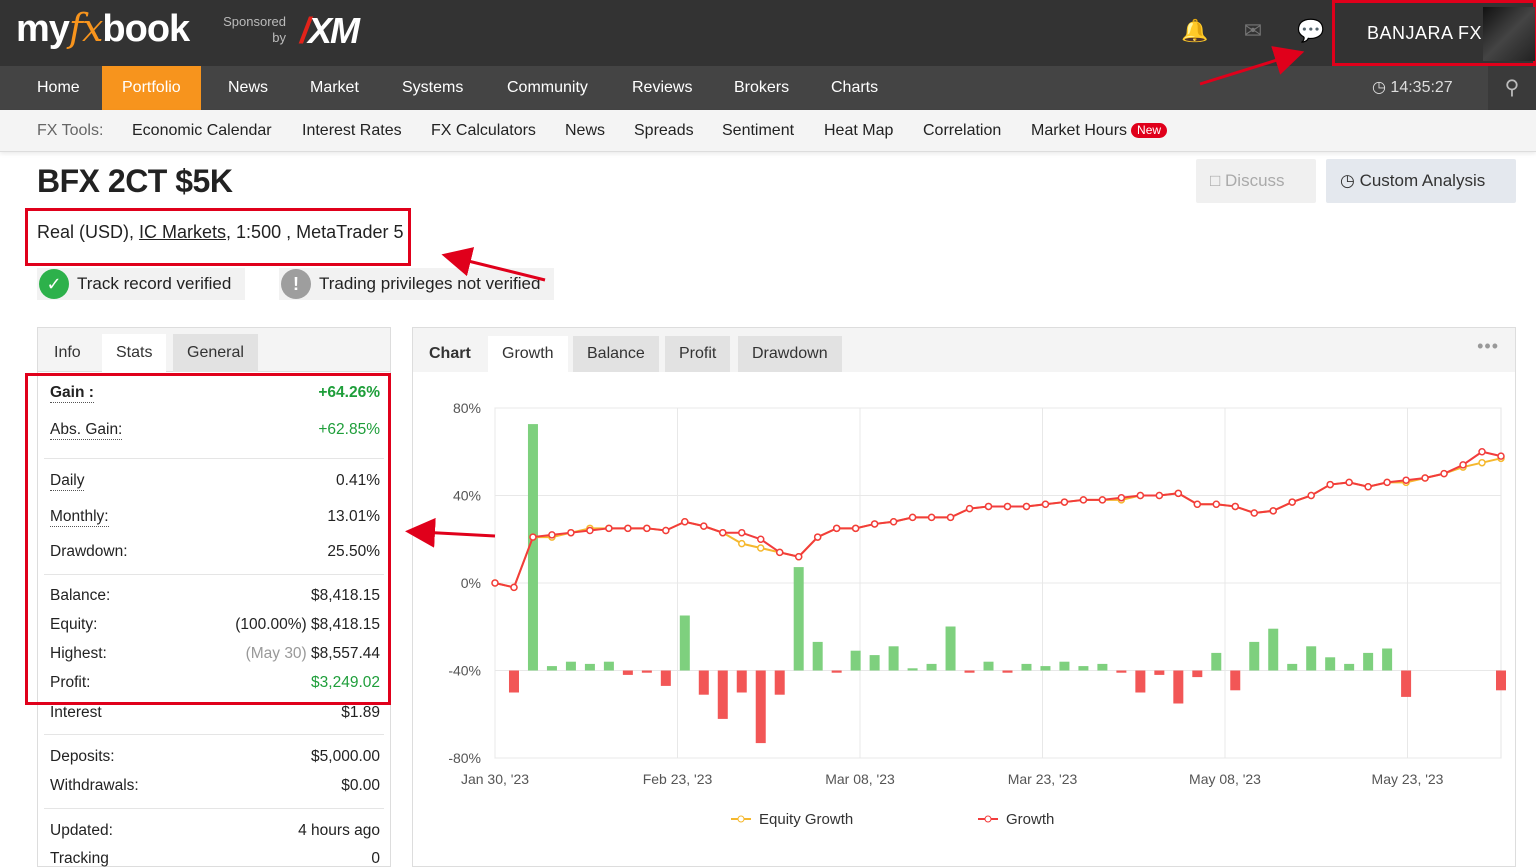  Describe the element at coordinates (67, 481) in the screenshot. I see `stat-label: Daily` at that location.